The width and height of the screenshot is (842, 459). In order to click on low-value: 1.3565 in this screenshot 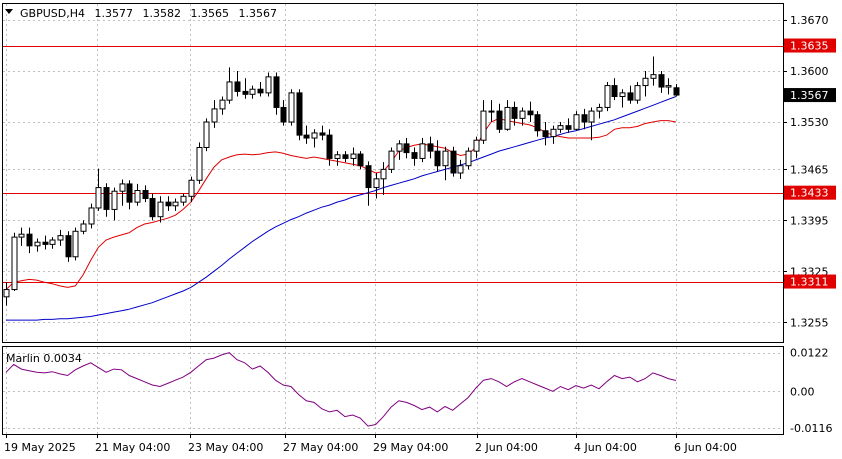, I will do `click(209, 13)`.